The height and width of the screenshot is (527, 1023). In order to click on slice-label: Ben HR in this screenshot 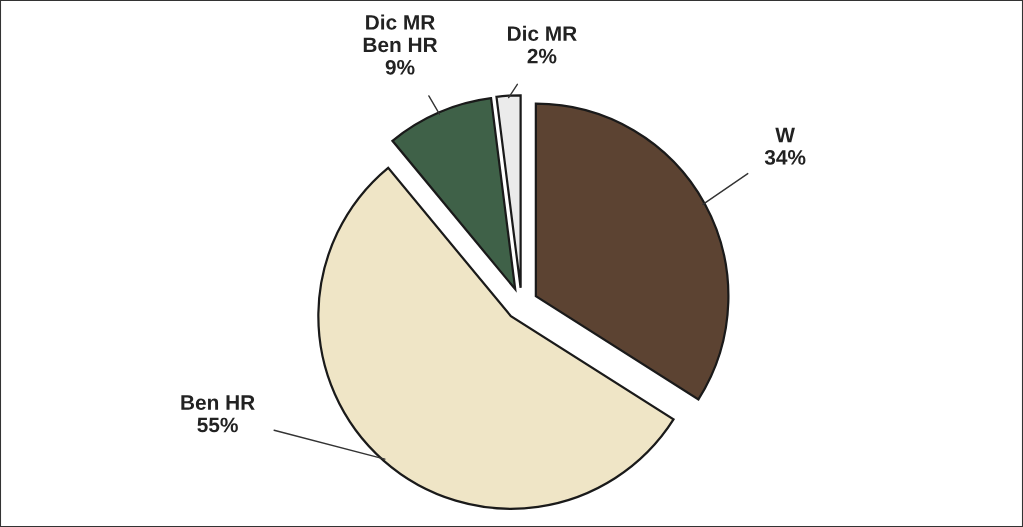, I will do `click(218, 402)`.